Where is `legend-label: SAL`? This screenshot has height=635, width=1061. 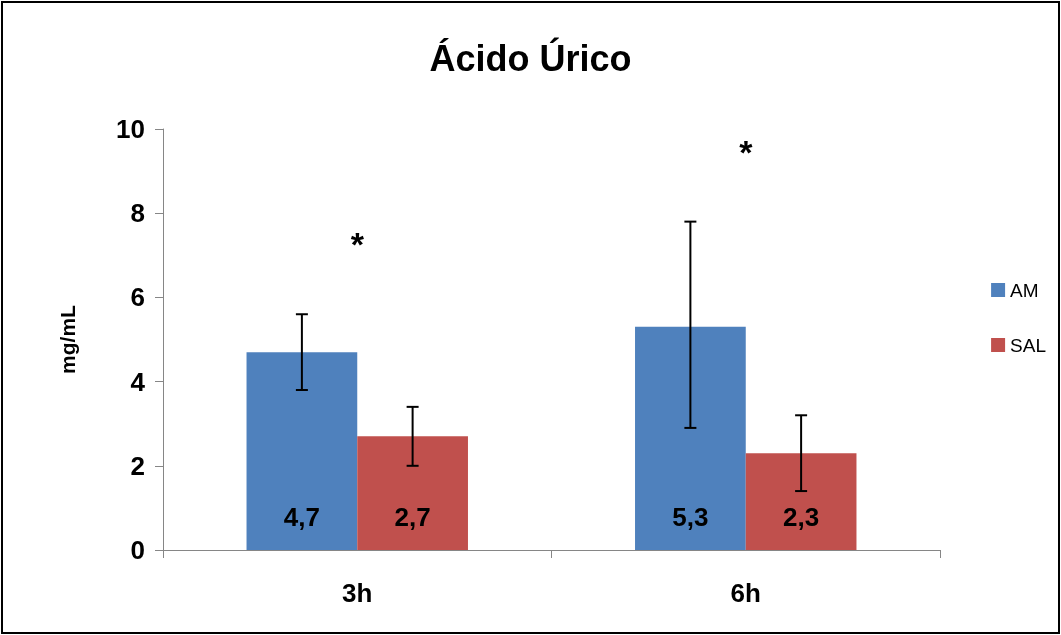
legend-label: SAL is located at coordinates (1028, 345).